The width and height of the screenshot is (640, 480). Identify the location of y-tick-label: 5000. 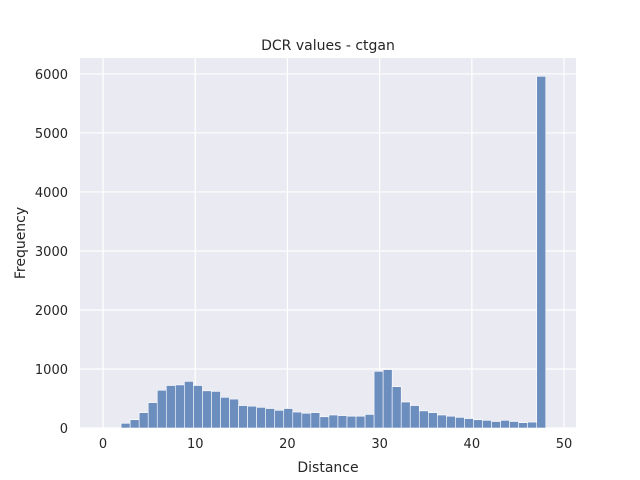
(51, 134).